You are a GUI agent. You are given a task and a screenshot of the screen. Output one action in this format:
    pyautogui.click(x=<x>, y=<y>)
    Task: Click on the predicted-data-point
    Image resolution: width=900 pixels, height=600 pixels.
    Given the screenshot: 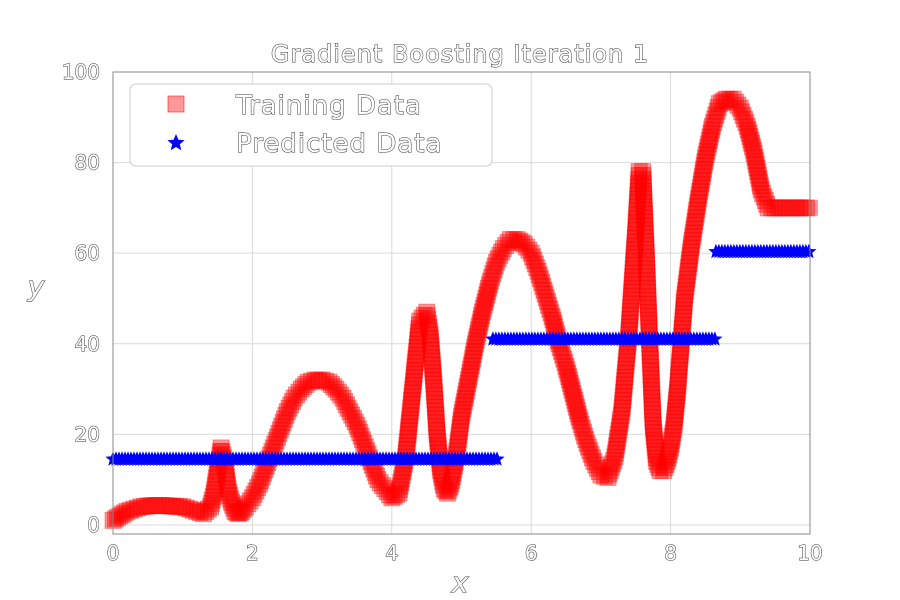 What is the action you would take?
    pyautogui.click(x=497, y=458)
    